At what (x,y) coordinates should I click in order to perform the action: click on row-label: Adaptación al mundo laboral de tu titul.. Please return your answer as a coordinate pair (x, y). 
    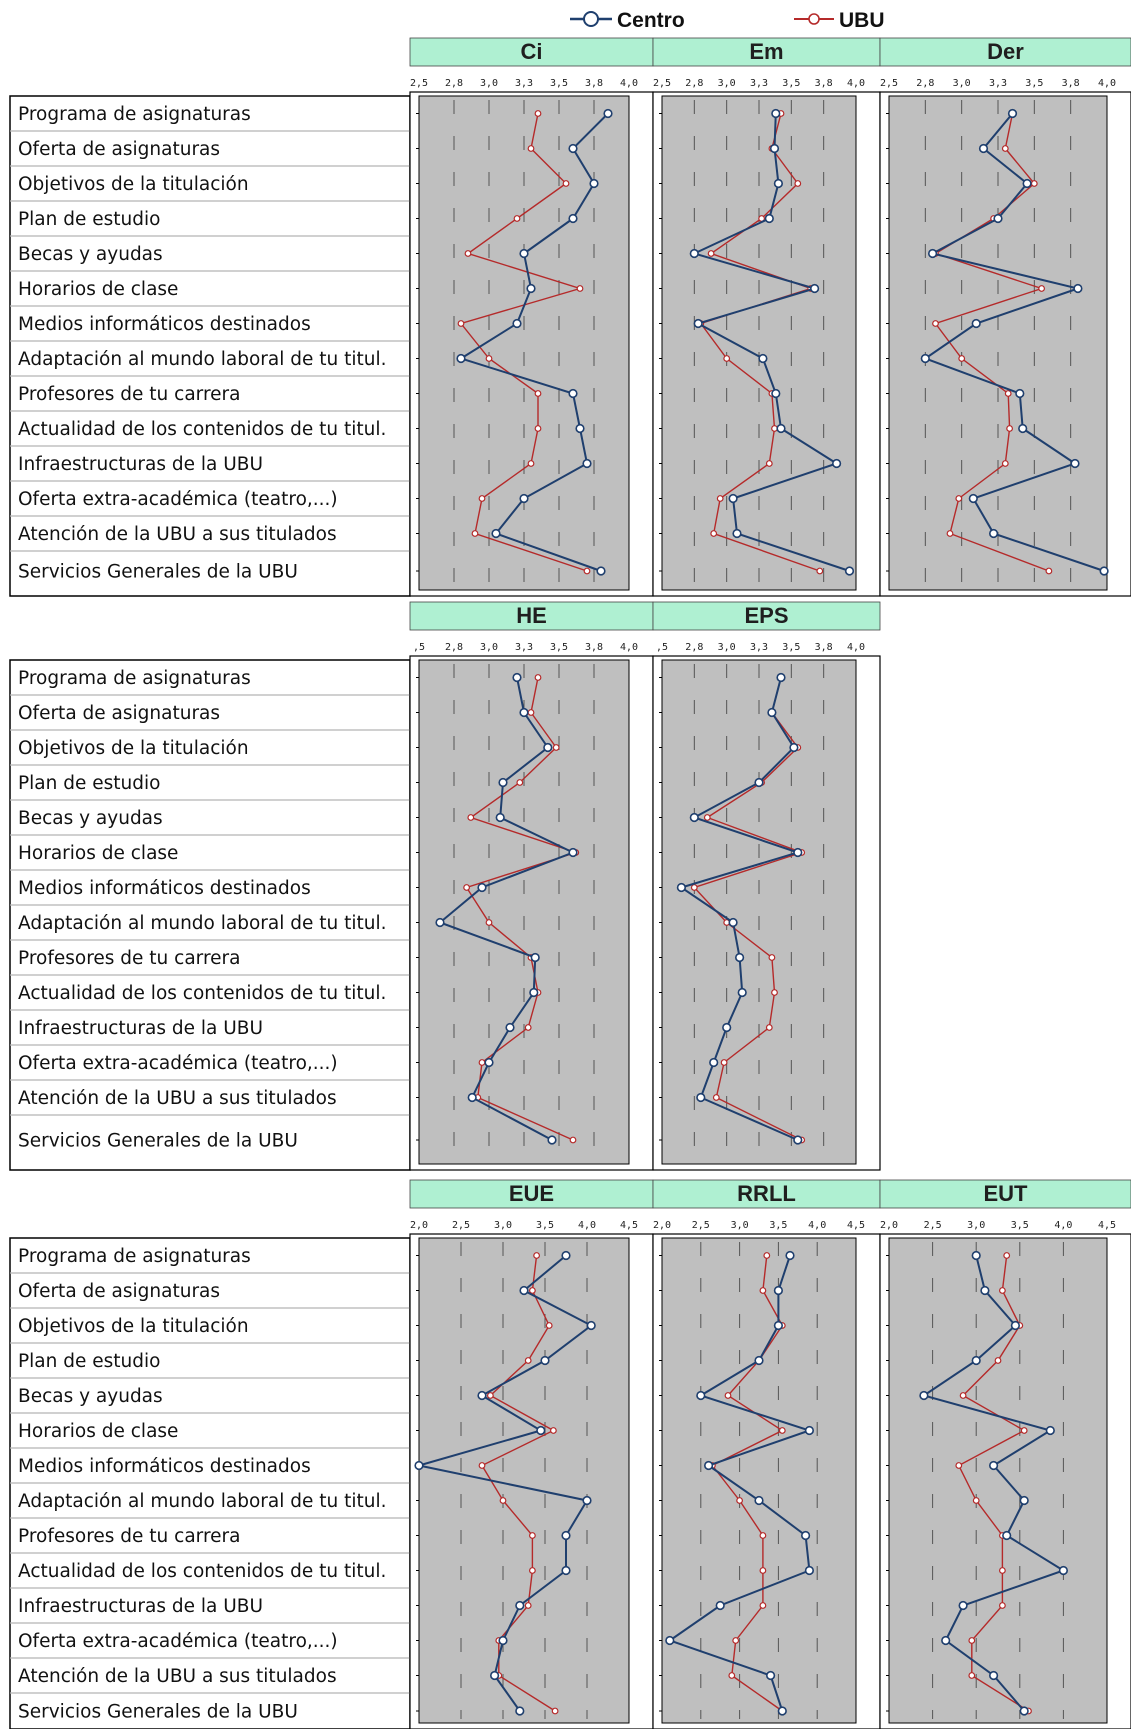
    Looking at the image, I should click on (202, 923).